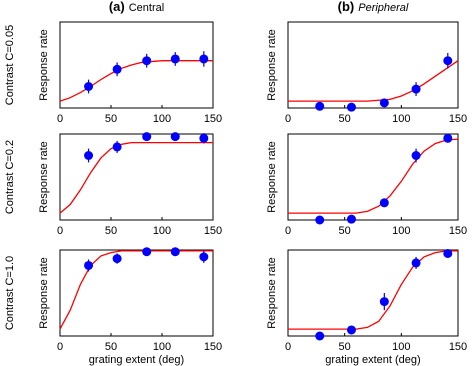  I want to click on row-label: Contrast C=0.2, so click(10, 177).